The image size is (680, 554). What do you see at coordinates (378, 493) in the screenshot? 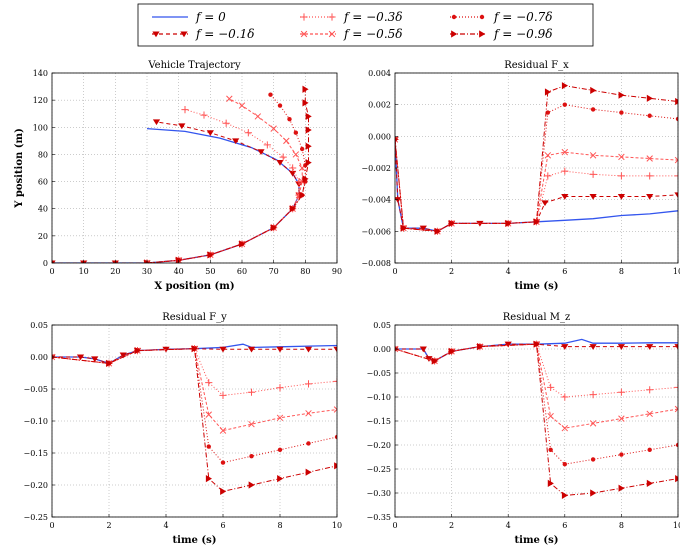
I see `y-tick-label: −0.30` at bounding box center [378, 493].